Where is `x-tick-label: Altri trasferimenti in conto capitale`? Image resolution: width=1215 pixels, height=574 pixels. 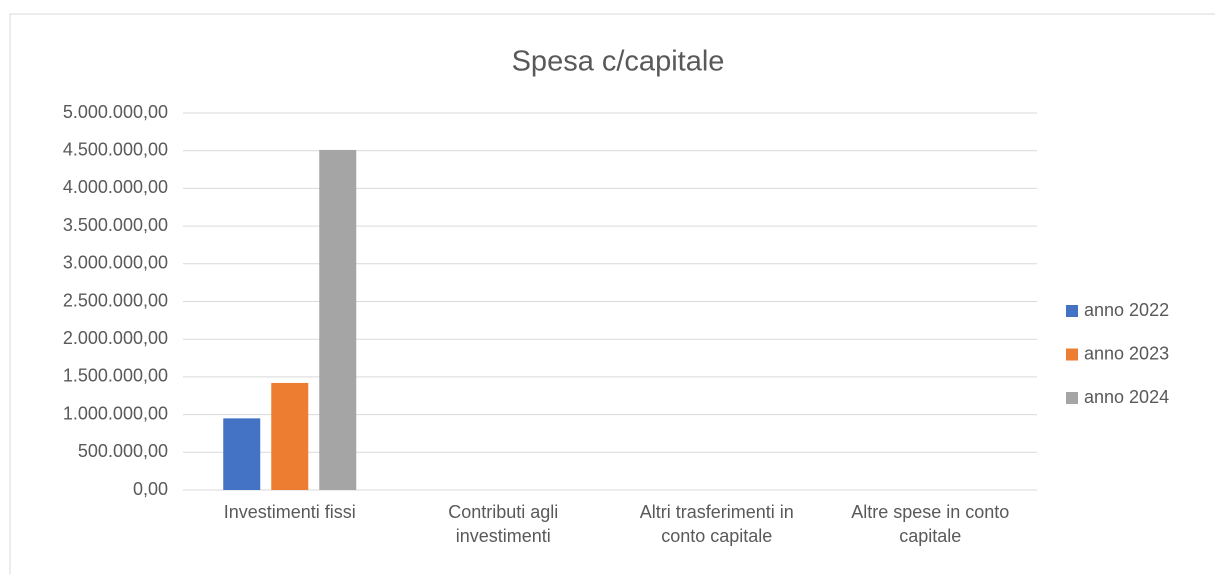 x-tick-label: Altri trasferimenti in conto capitale is located at coordinates (716, 524).